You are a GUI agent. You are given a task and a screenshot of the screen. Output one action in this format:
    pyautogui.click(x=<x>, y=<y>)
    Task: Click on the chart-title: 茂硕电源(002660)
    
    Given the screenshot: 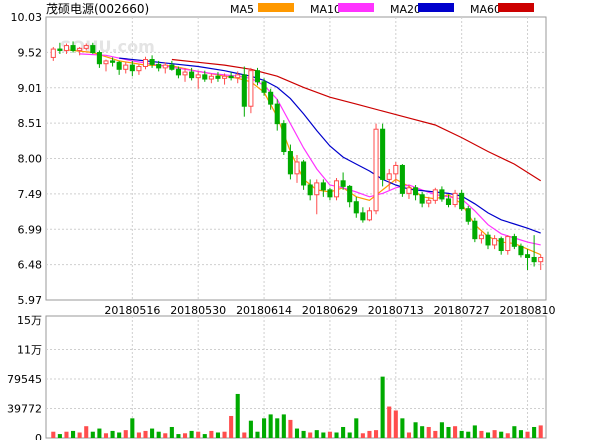 What is the action you would take?
    pyautogui.click(x=97, y=9)
    